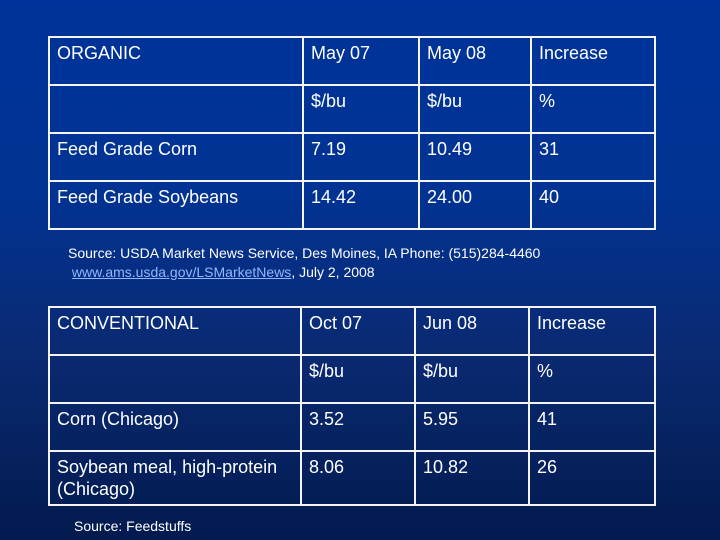  I want to click on cell: 40, so click(593, 205).